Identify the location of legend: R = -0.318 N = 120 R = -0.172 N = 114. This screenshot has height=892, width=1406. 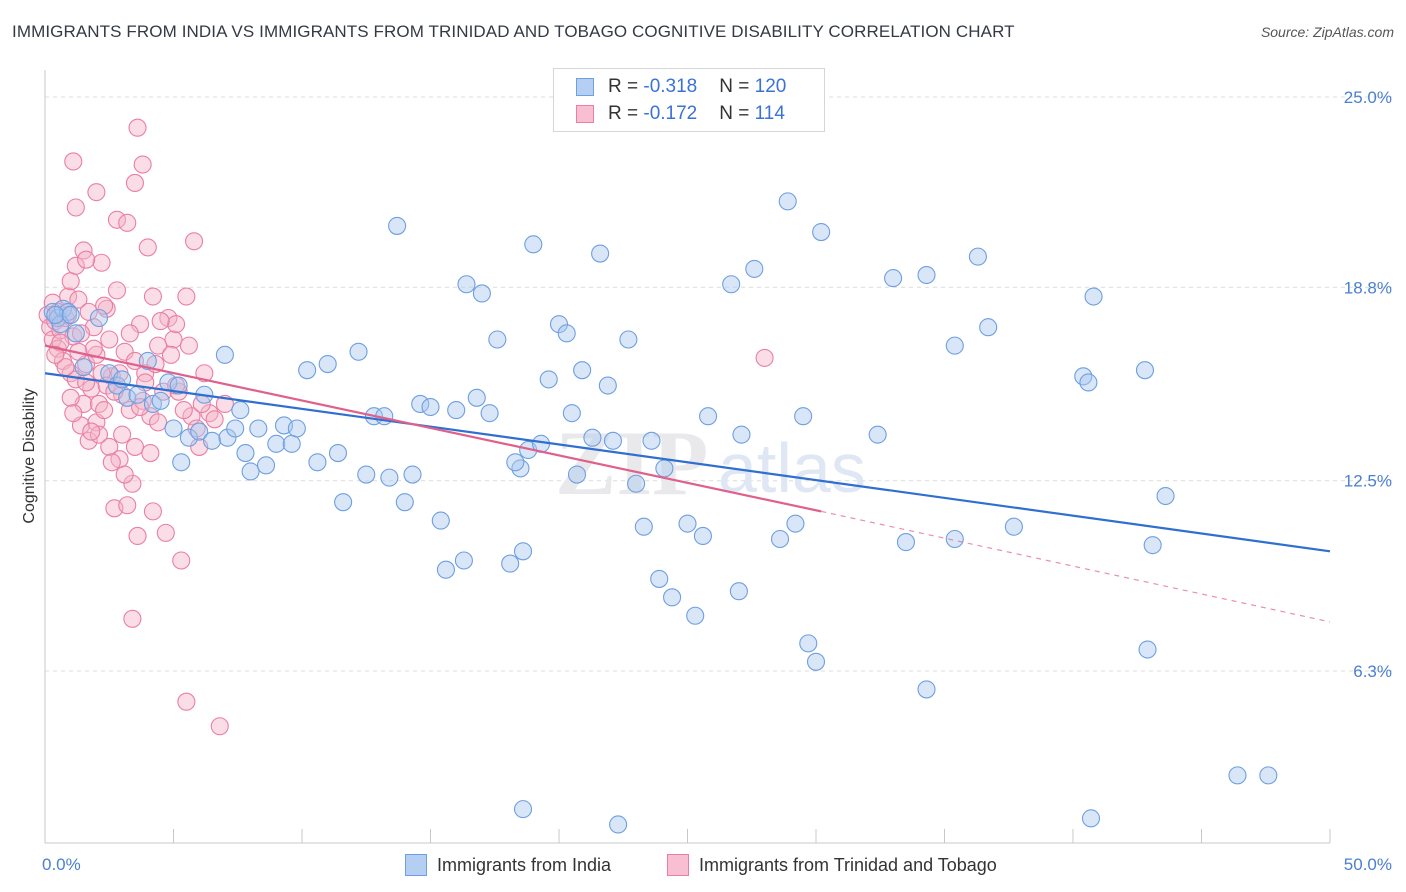
(689, 100).